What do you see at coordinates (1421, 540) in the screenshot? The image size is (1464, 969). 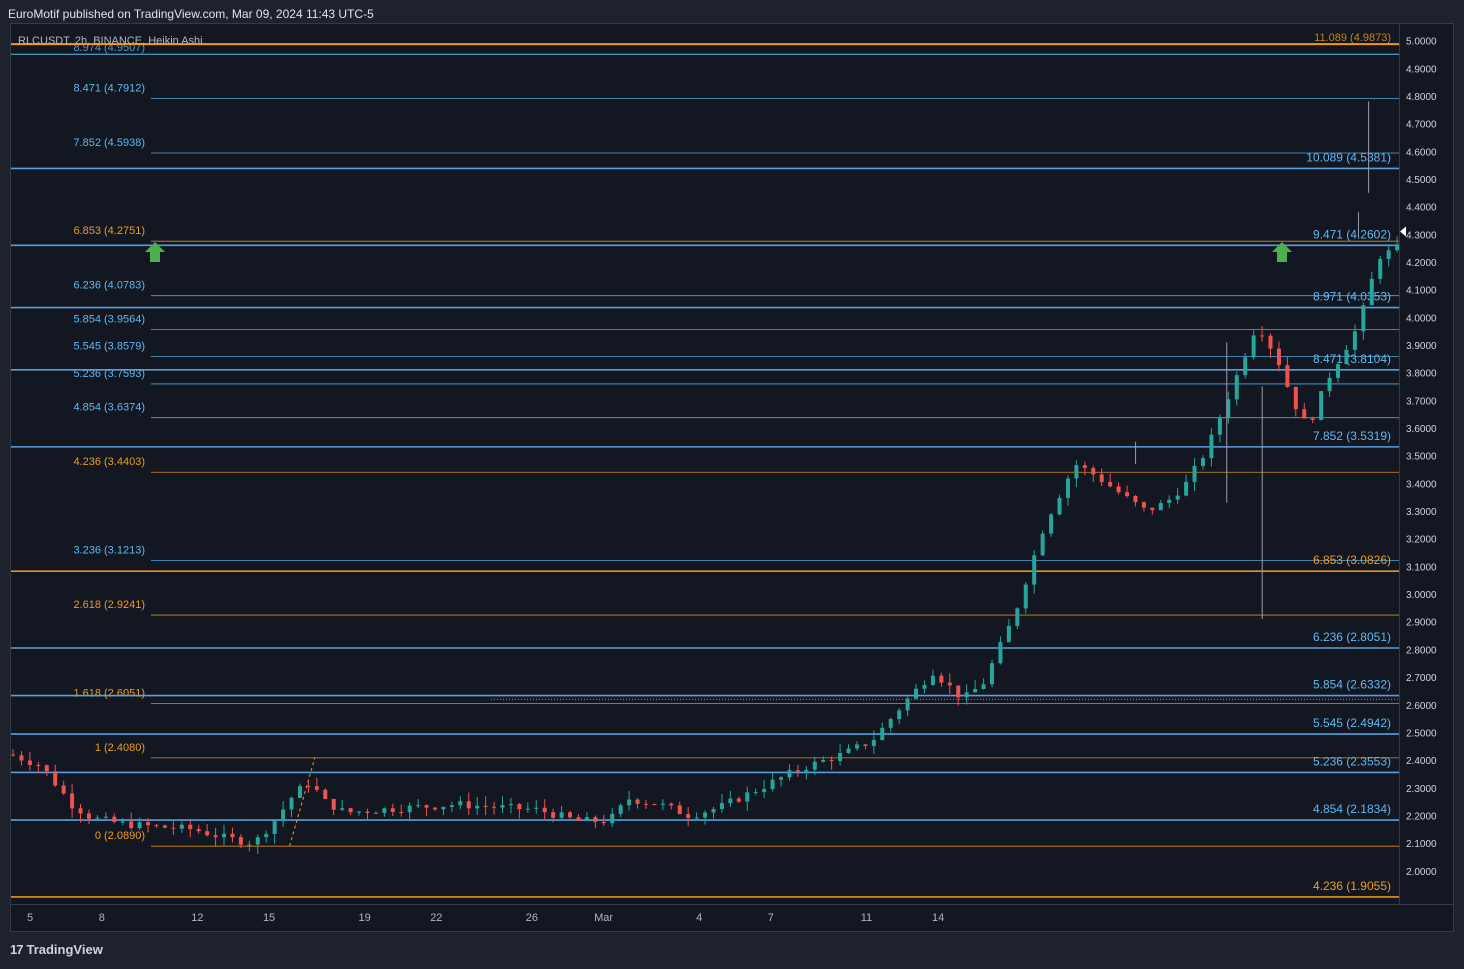 I see `price-tick-18: 3.2000` at bounding box center [1421, 540].